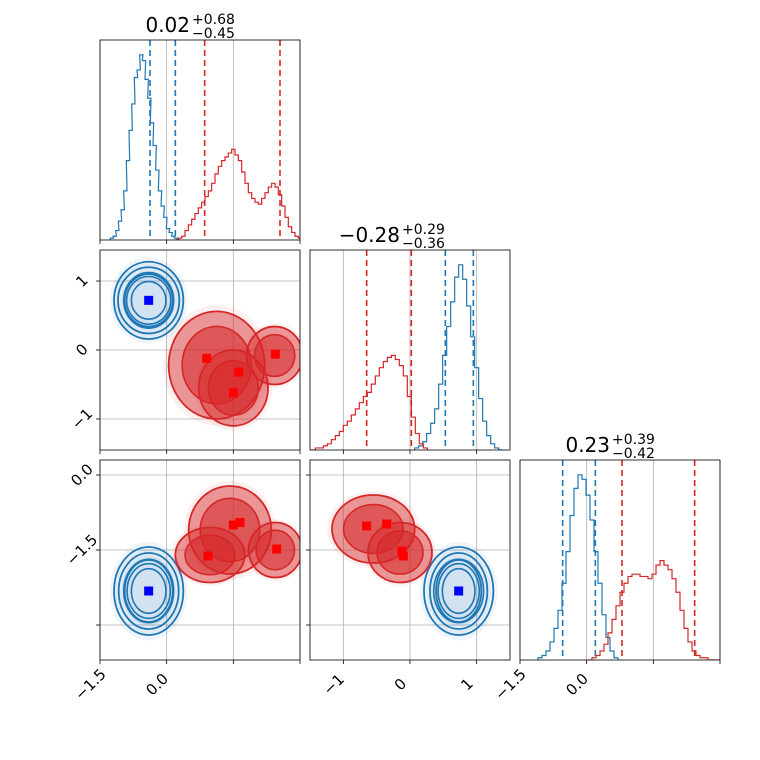 This screenshot has width=760, height=760. What do you see at coordinates (400, 684) in the screenshot?
I see `x-tick-label: 0` at bounding box center [400, 684].